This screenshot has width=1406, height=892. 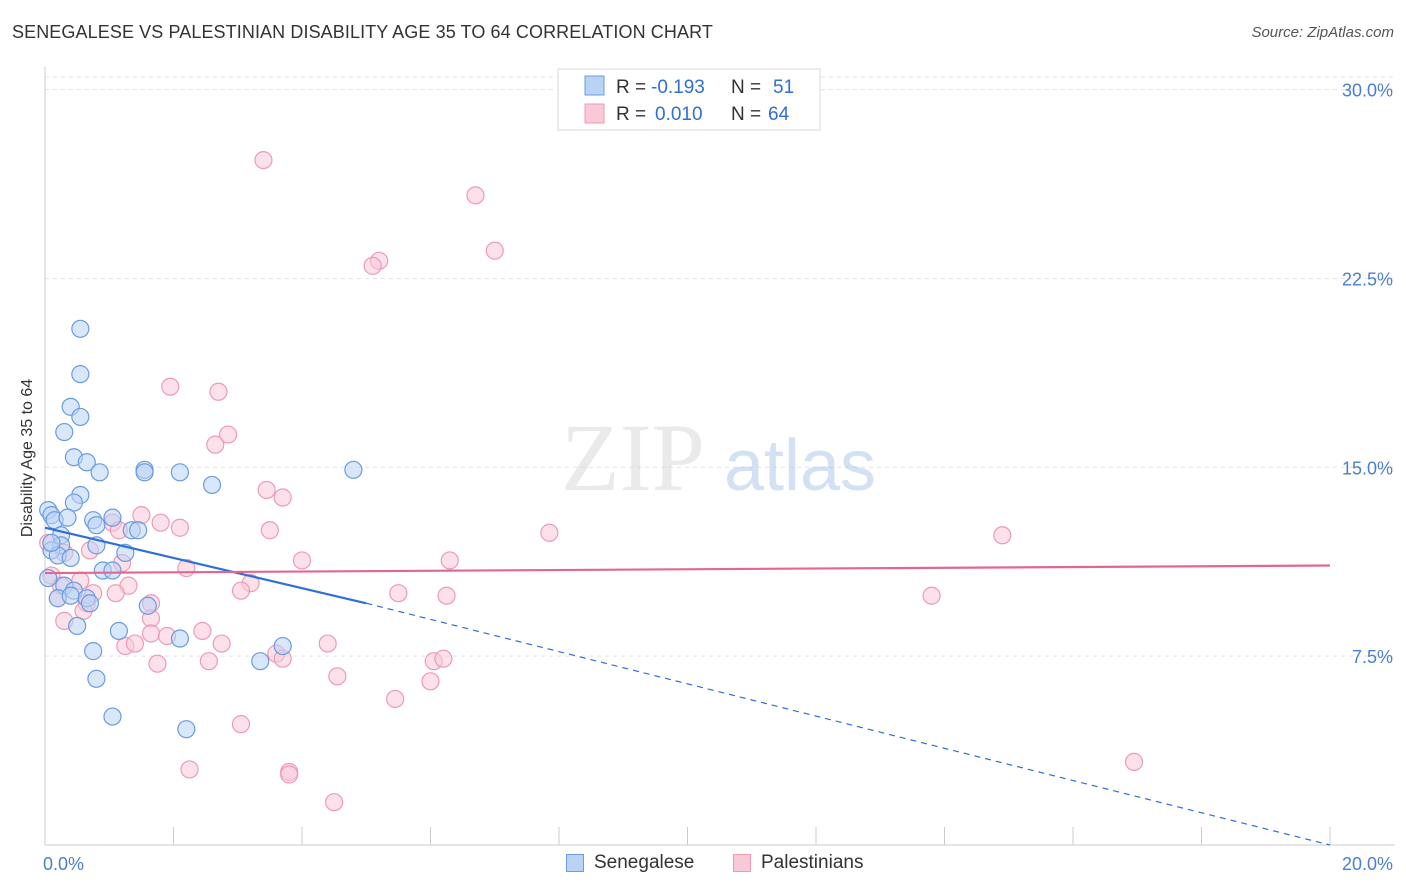 What do you see at coordinates (679, 114) in the screenshot?
I see `legend-r-value-palestinians: 0.010` at bounding box center [679, 114].